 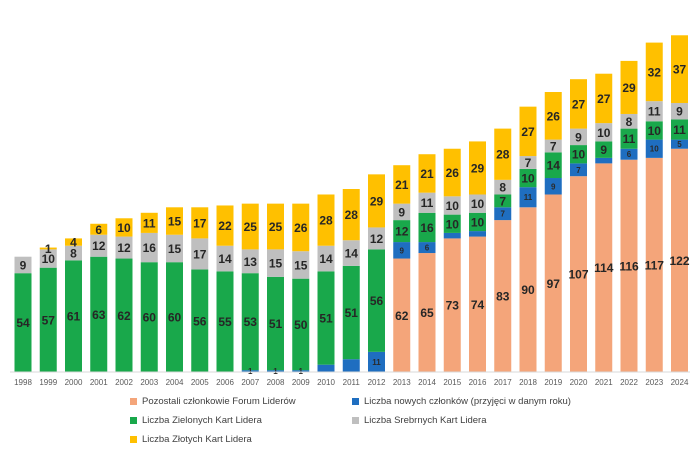 I want to click on bar-segment-s2-2006, so click(x=225, y=321).